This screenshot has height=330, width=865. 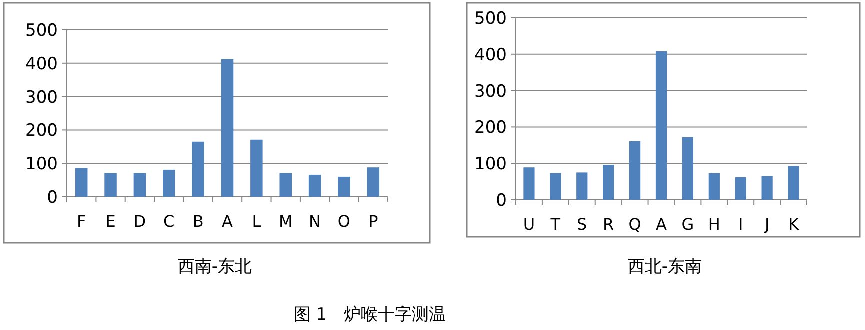 I want to click on x-tick-label: H, so click(x=714, y=224).